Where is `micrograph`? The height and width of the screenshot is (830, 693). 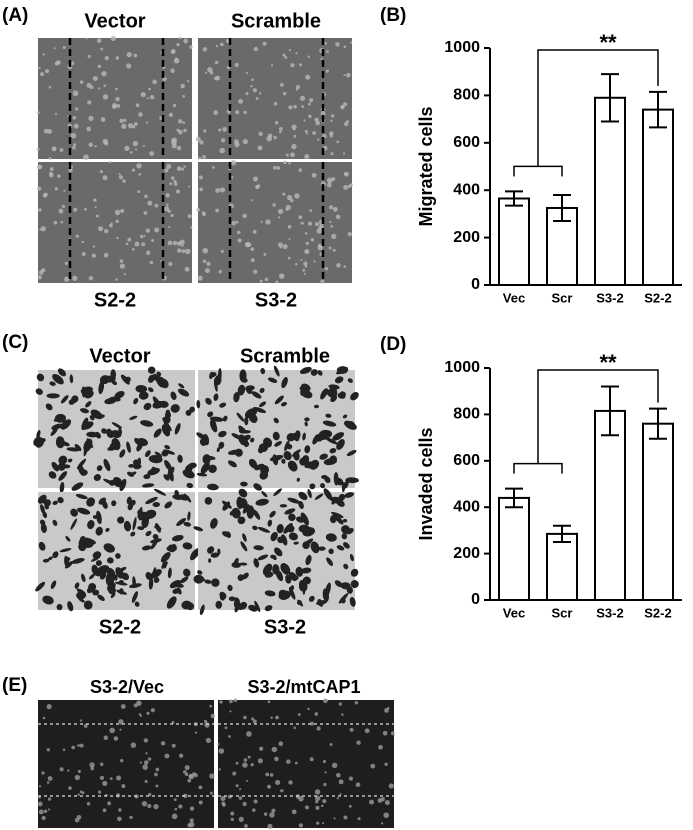
micrograph is located at coordinates (117, 550).